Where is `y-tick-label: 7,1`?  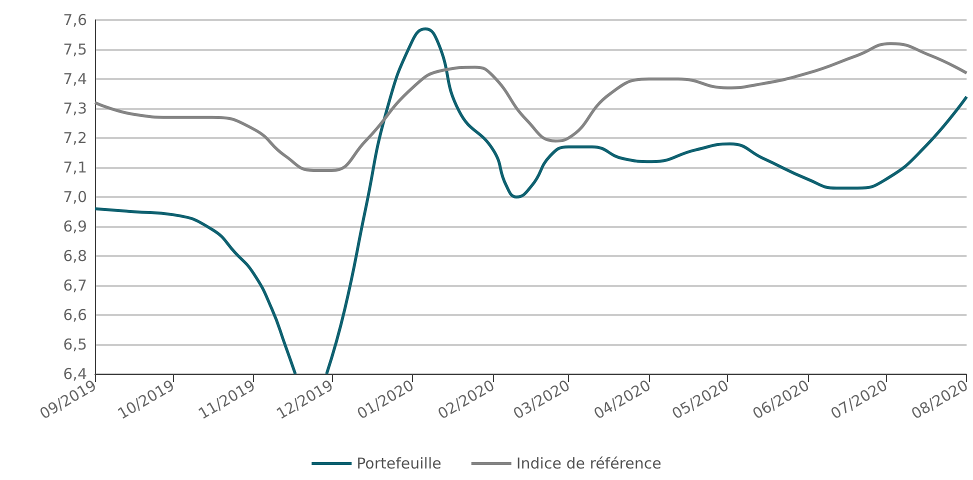 y-tick-label: 7,1 is located at coordinates (75, 167).